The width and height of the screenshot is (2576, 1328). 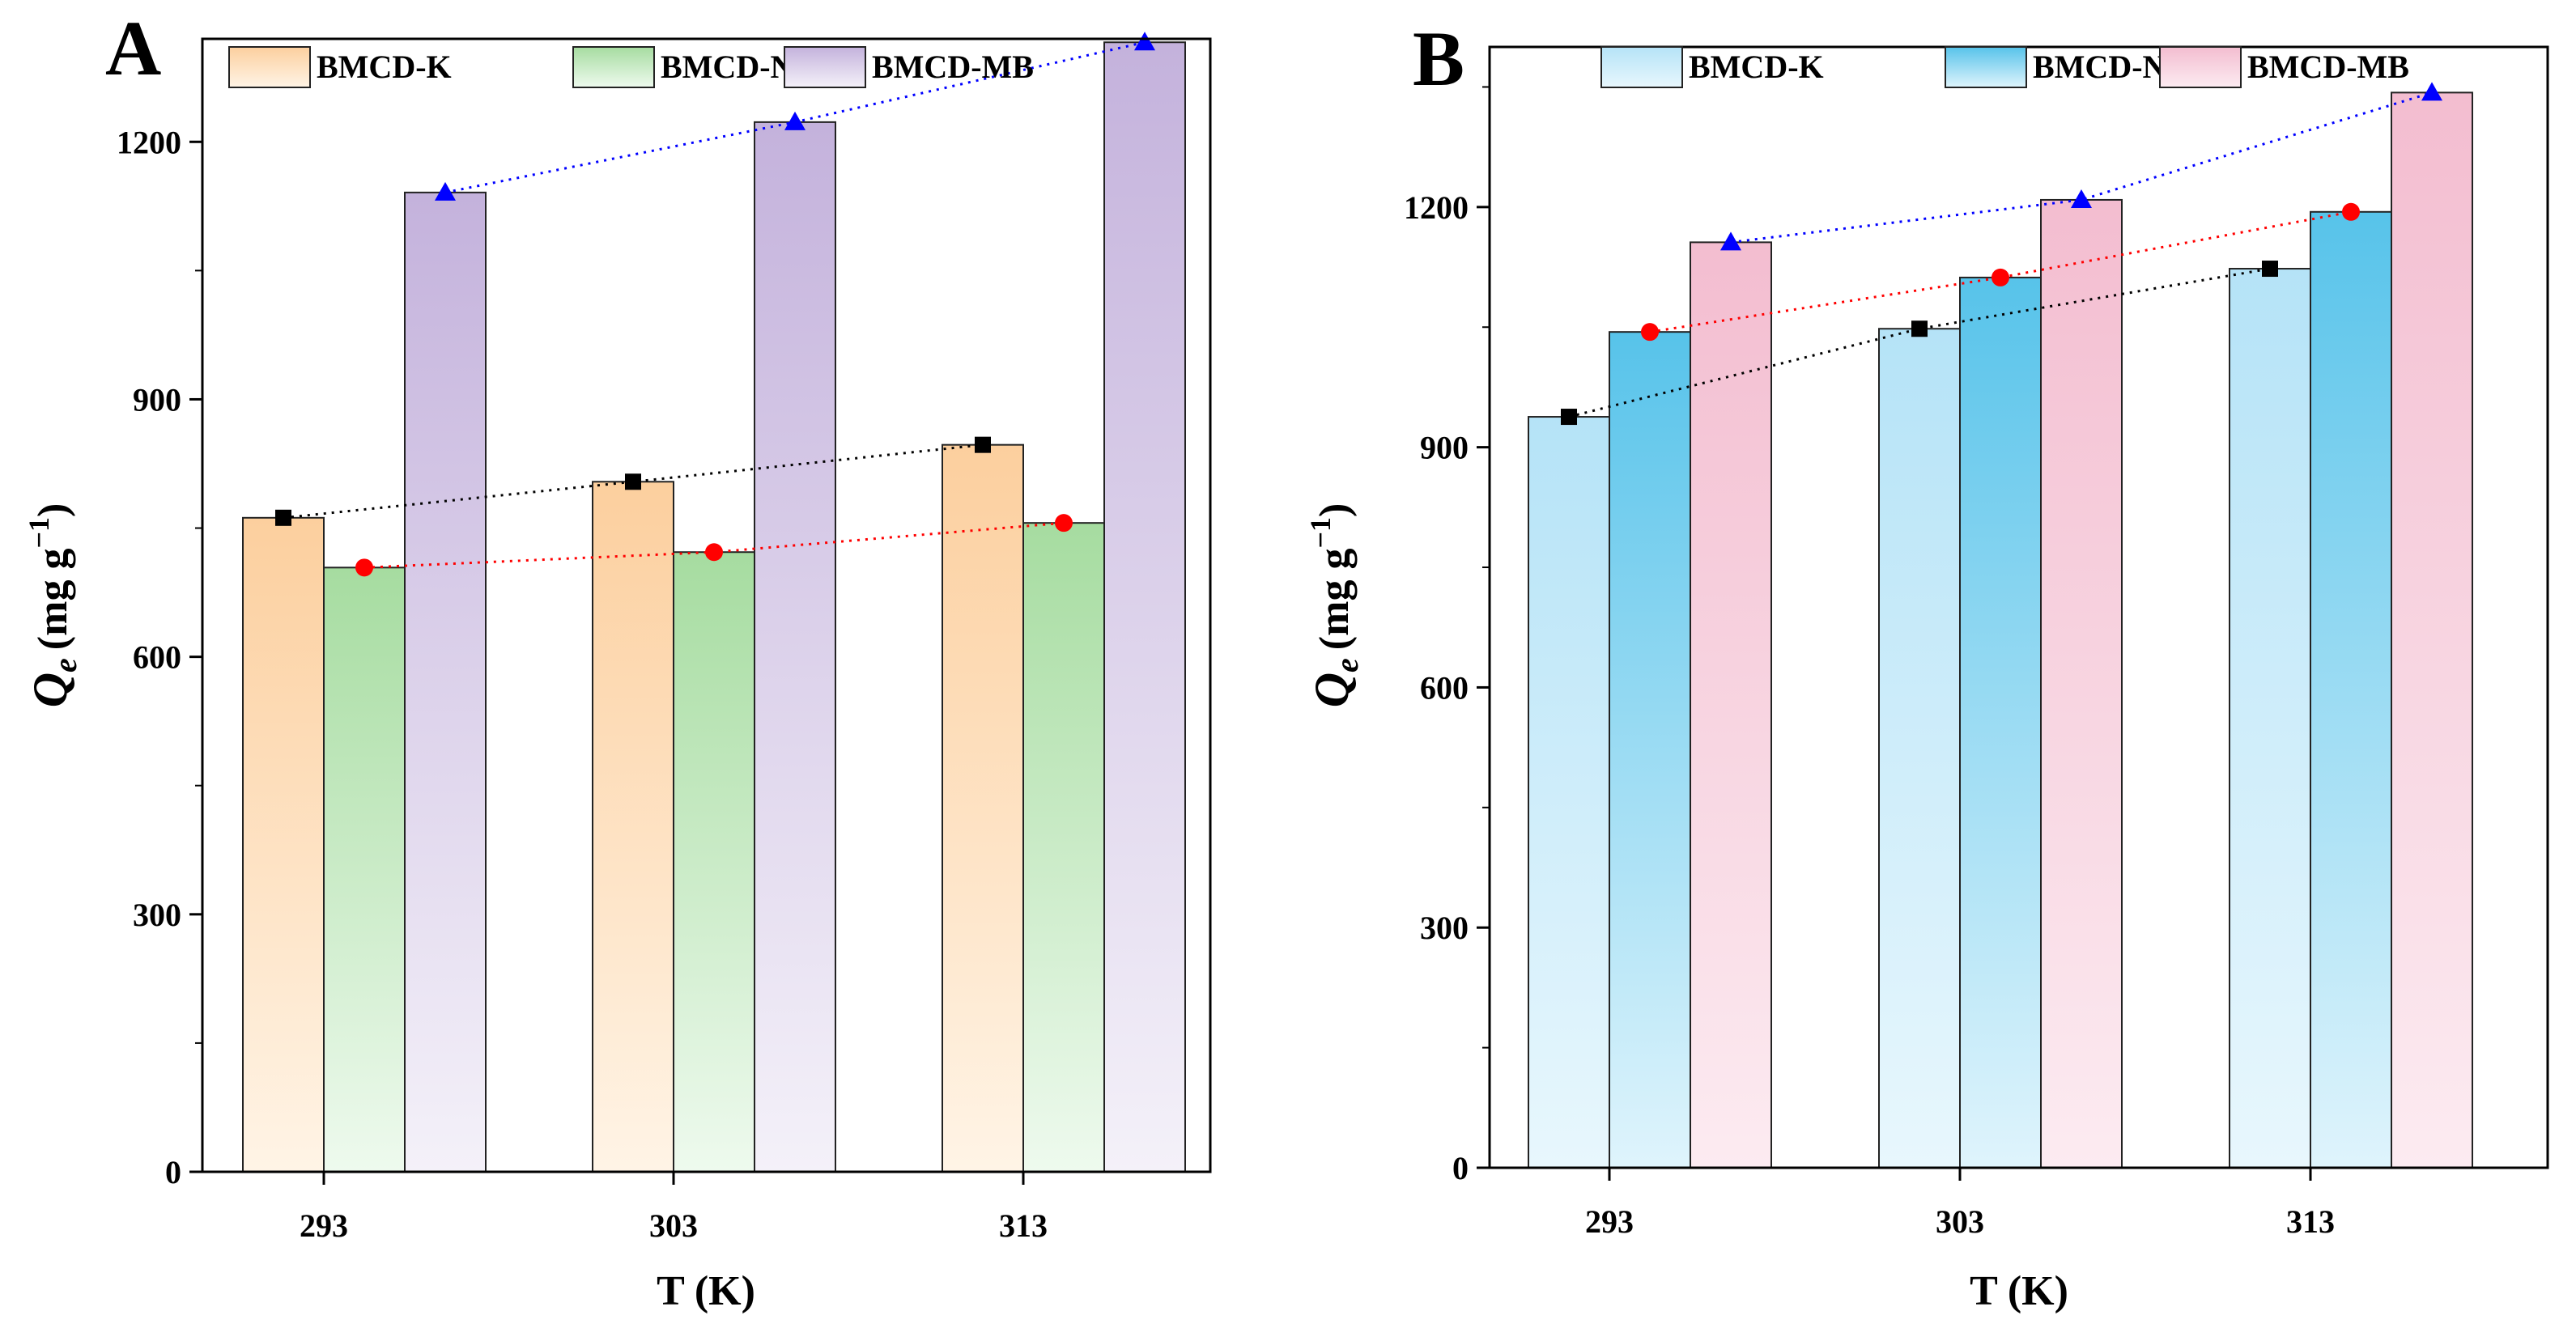 I want to click on panel-a-legend: BMCD-K BMCD-Na BMCD-MB, so click(x=631, y=67).